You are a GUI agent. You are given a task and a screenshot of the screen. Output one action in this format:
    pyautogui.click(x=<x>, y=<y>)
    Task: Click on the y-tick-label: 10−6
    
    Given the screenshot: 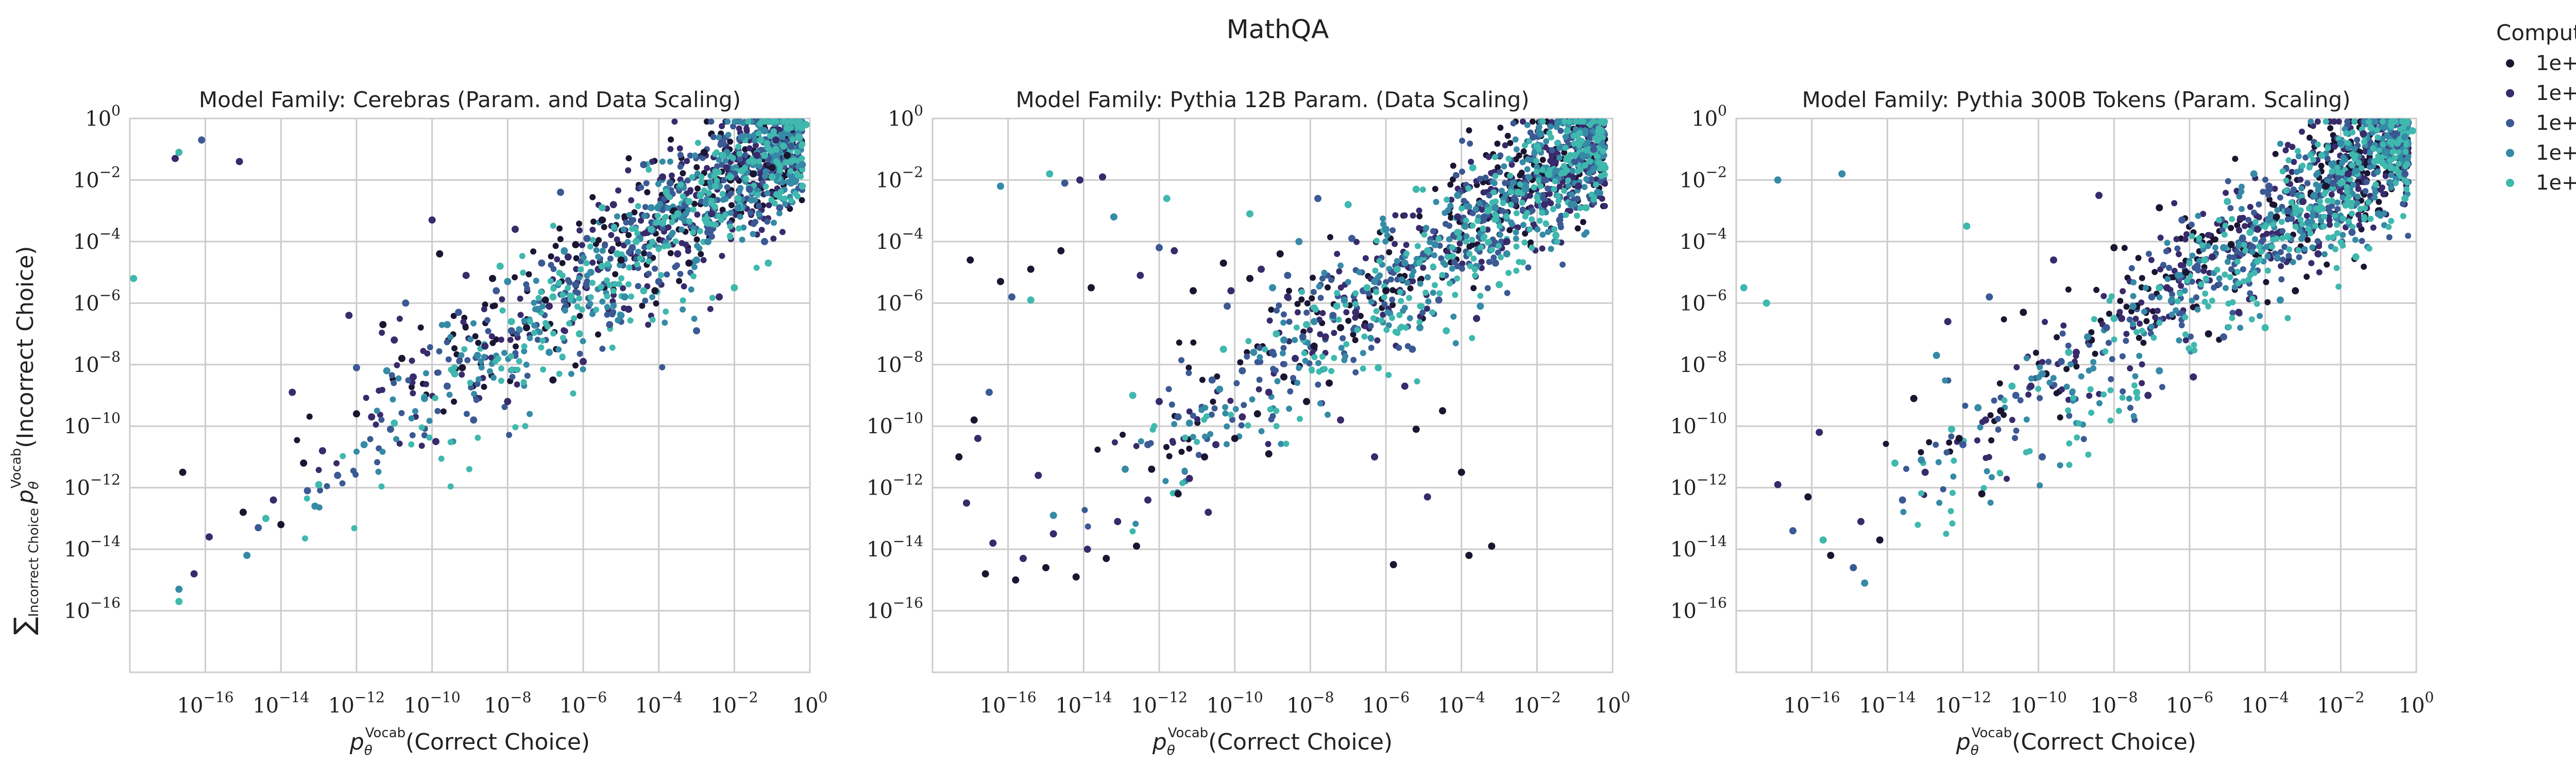 What is the action you would take?
    pyautogui.click(x=1703, y=300)
    